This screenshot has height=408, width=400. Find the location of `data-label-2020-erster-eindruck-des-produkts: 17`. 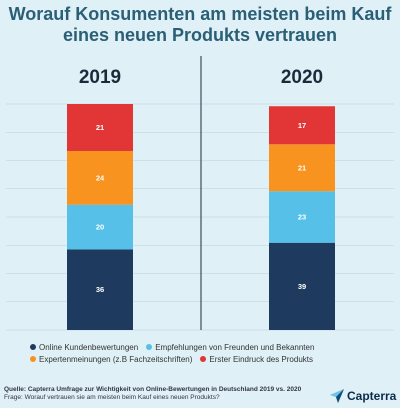

data-label-2020-erster-eindruck-des-produkts: 17 is located at coordinates (302, 125).